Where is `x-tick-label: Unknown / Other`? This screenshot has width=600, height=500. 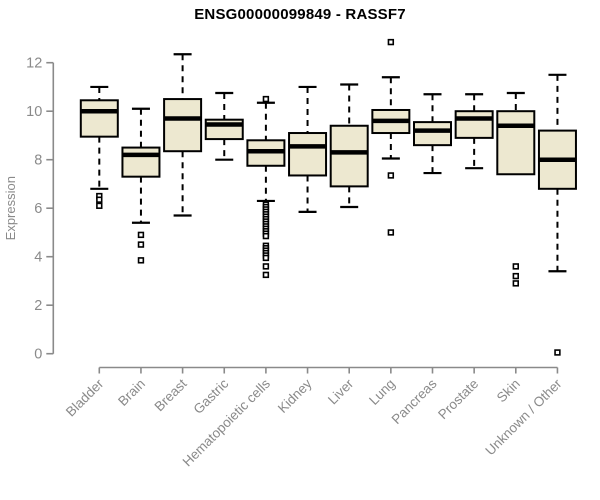 x-tick-label: Unknown / Other is located at coordinates (523, 417).